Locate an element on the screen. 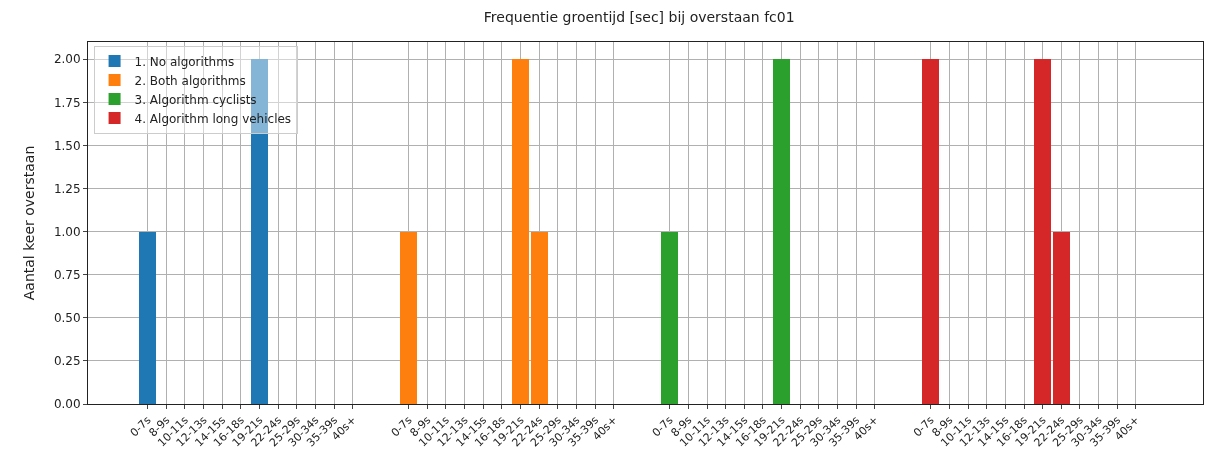 The width and height of the screenshot is (1206, 468). y-tick-label: 2.00 is located at coordinates (67, 59).